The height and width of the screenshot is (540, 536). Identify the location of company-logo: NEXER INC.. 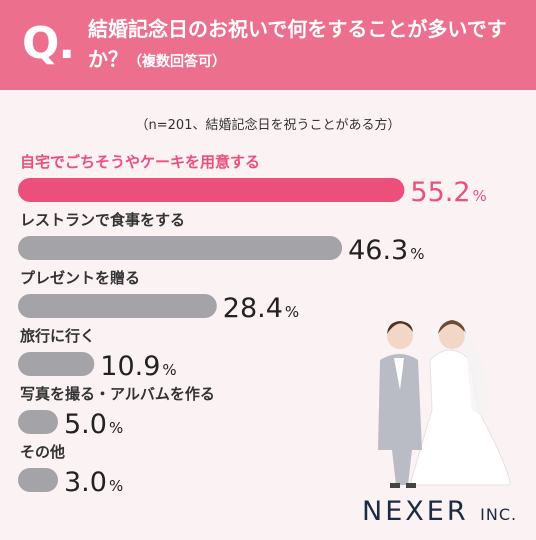
(439, 511).